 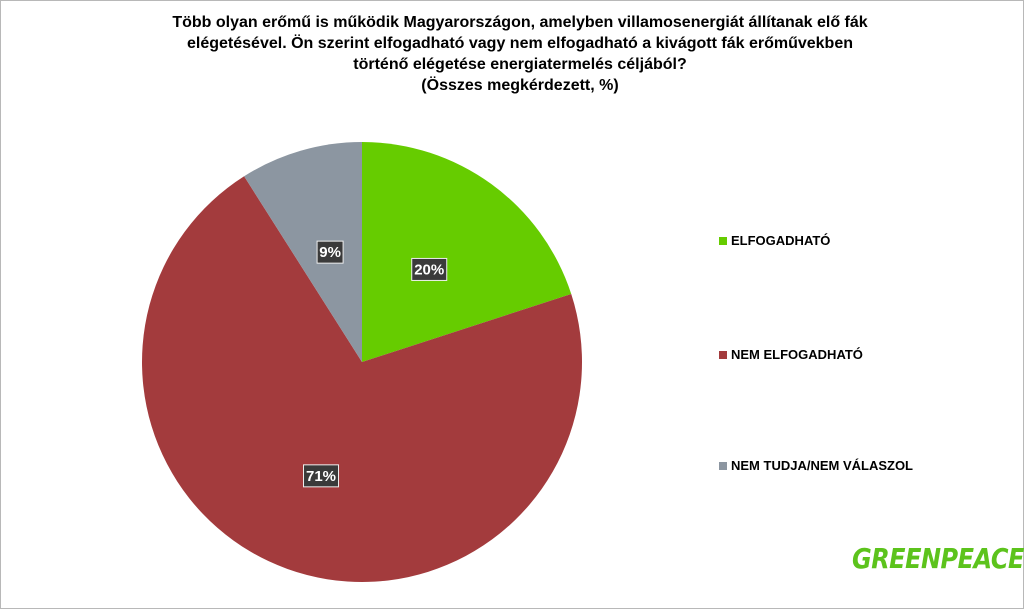 I want to click on legend-label: NEM ELFOGADHATÓ, so click(x=797, y=354).